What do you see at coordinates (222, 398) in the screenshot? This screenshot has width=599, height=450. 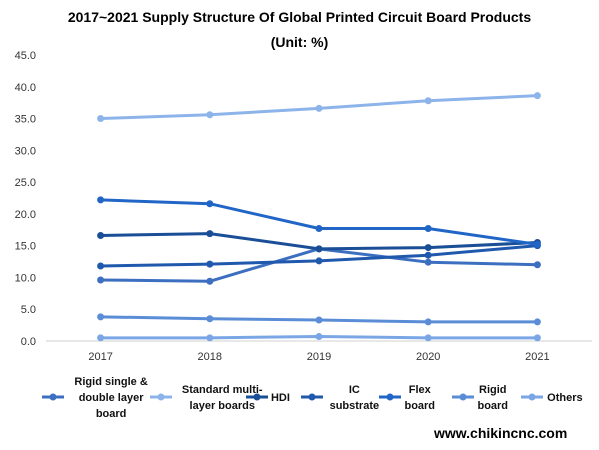 I see `legend-label: Standard multi-layer boards` at bounding box center [222, 398].